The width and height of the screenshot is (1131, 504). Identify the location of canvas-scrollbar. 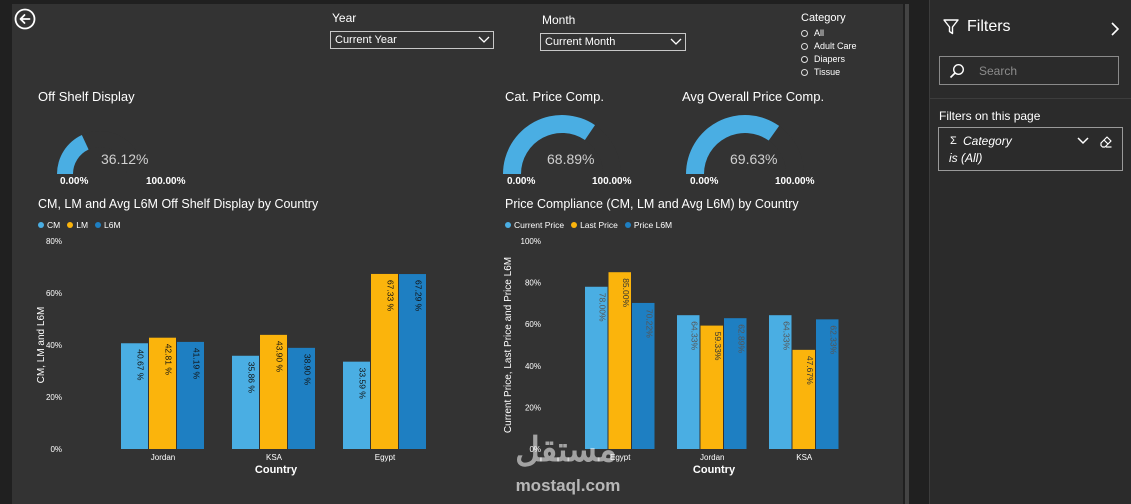
(907, 254).